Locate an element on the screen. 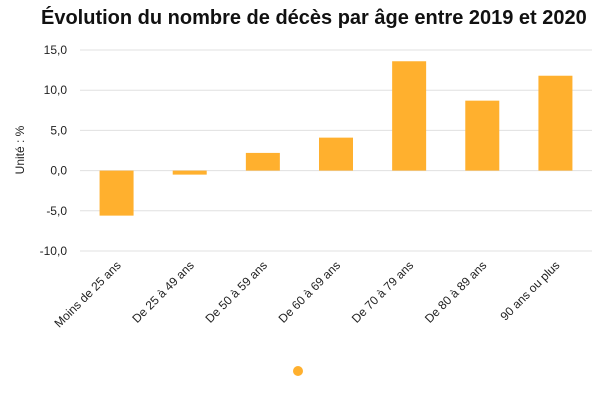 The width and height of the screenshot is (600, 400). x-tick-label: De 25 à 49 ans is located at coordinates (162, 291).